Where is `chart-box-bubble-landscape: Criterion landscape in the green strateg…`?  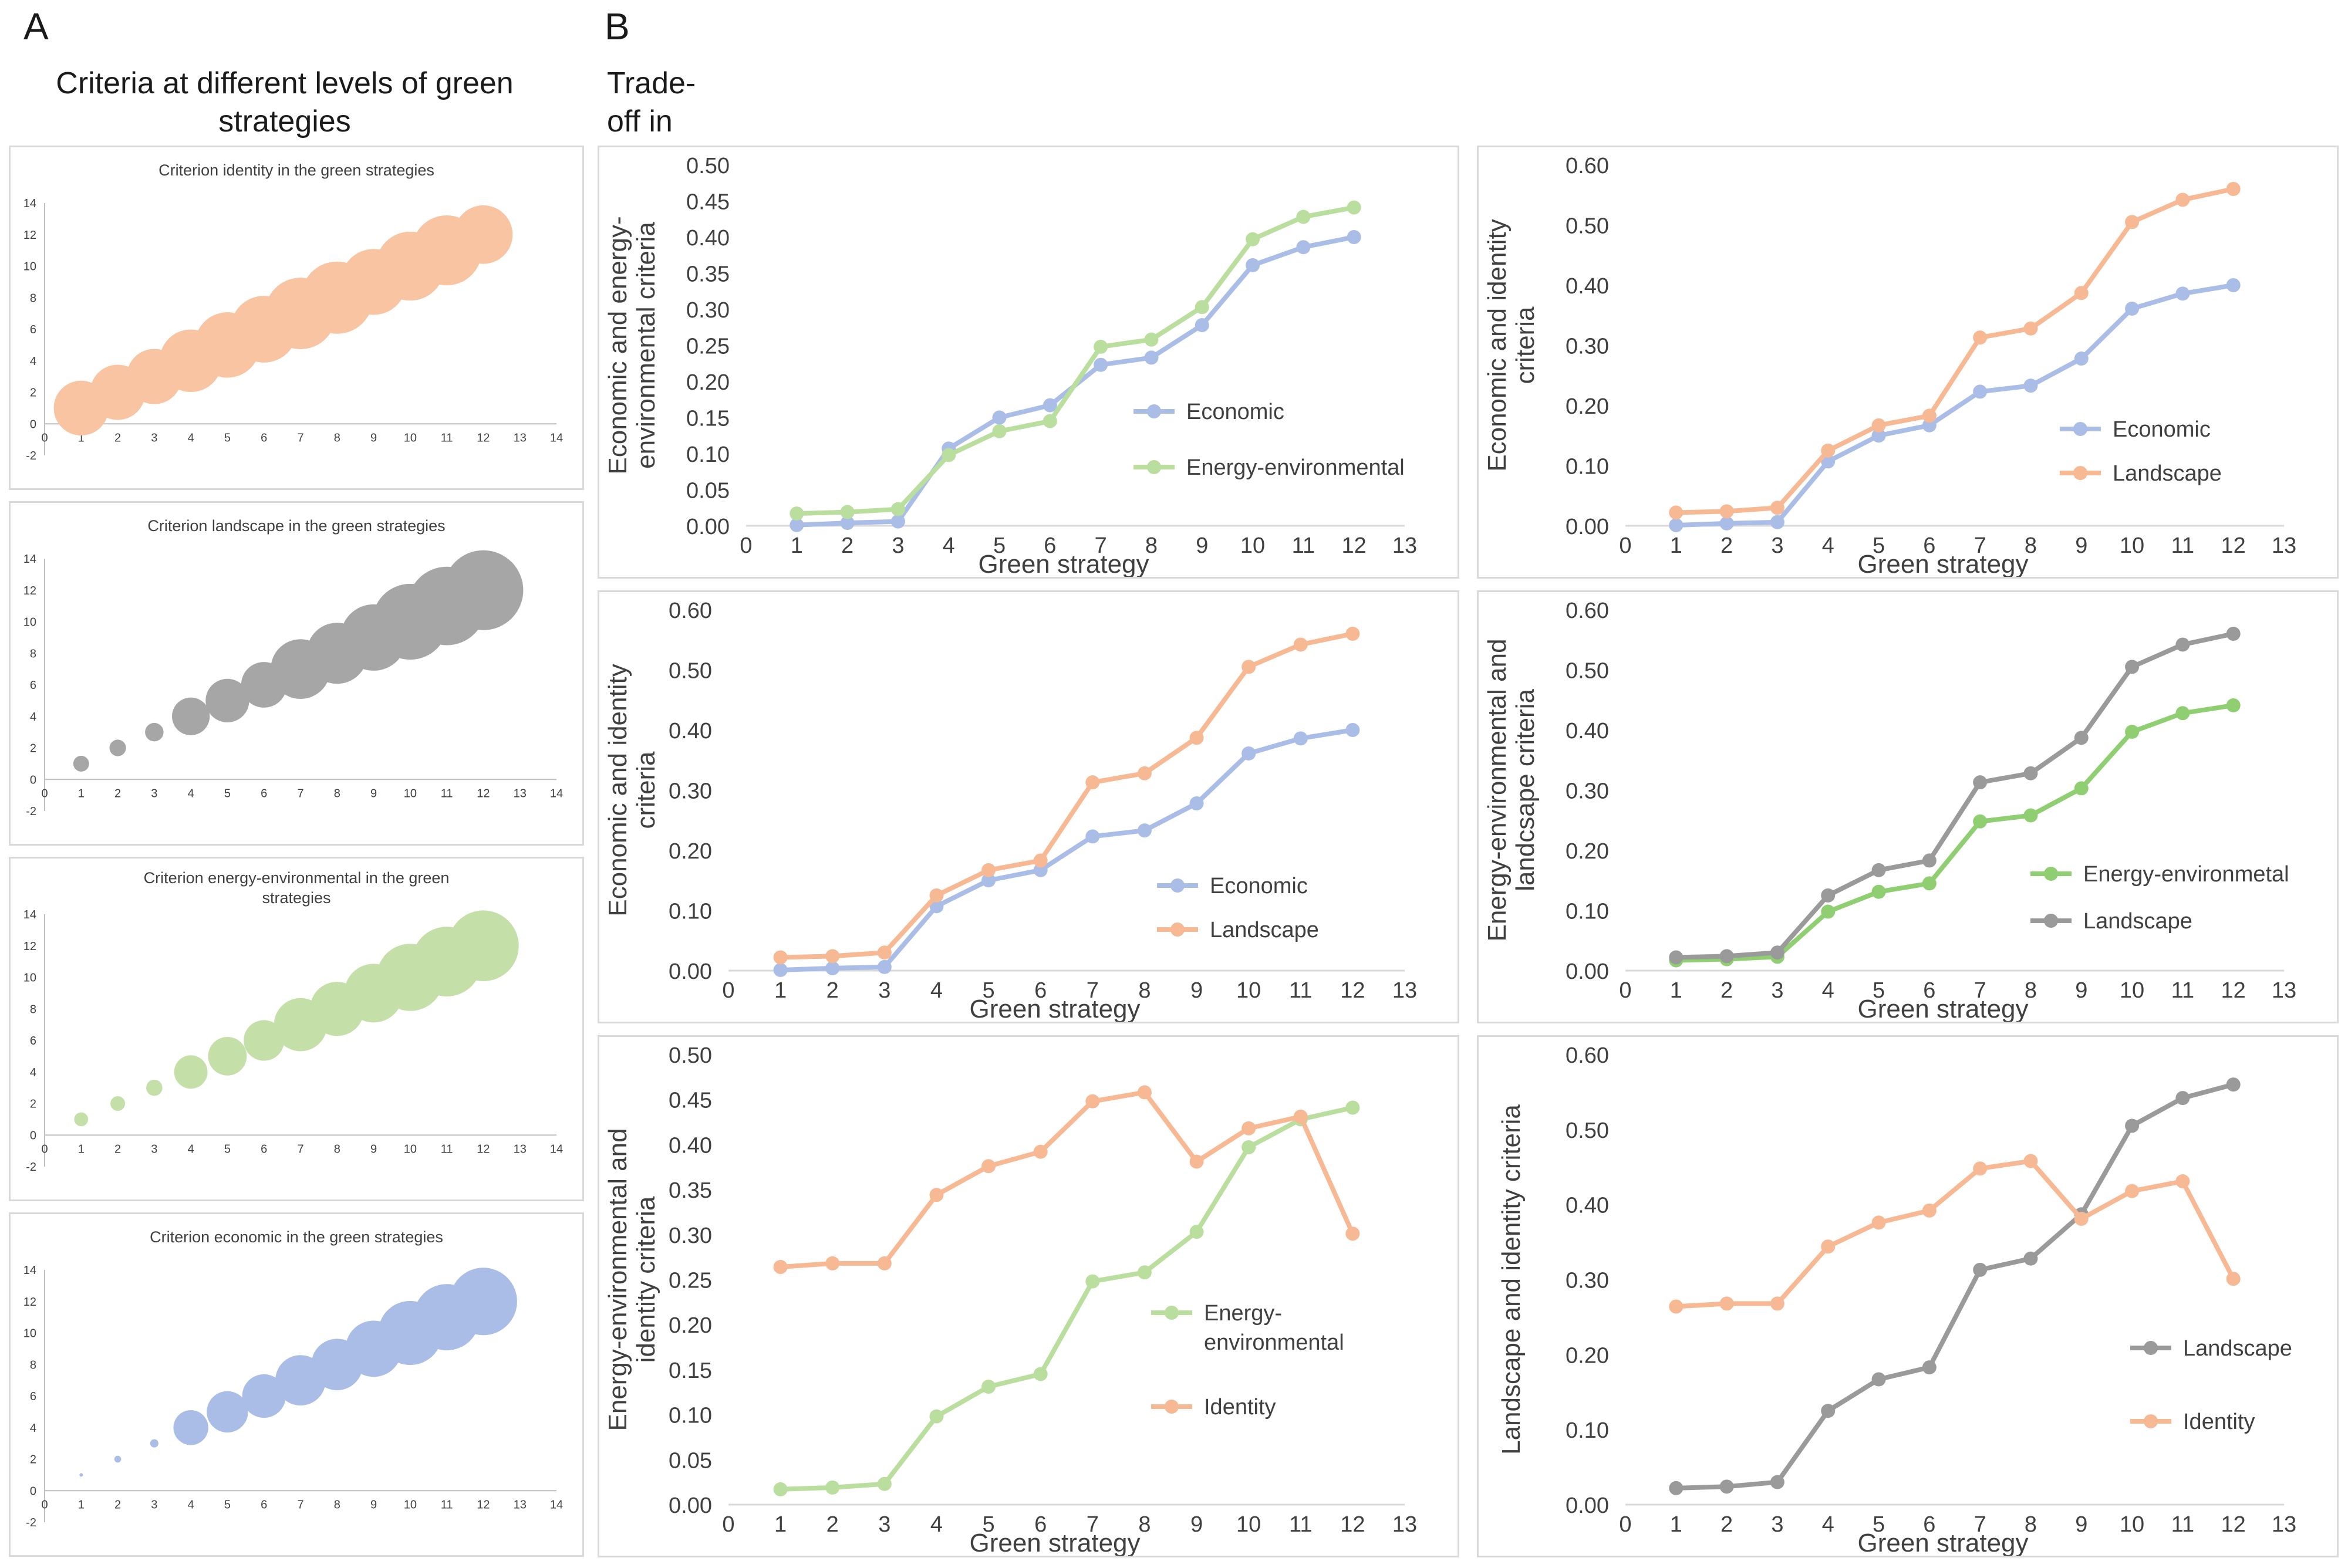
chart-box-bubble-landscape: Criterion landscape in the green strateg… is located at coordinates (296, 673).